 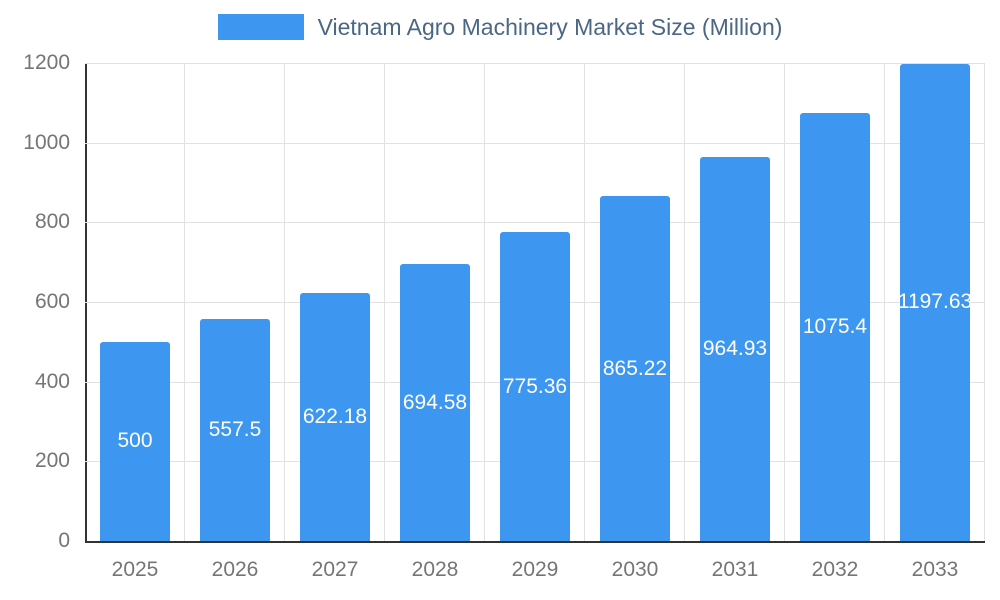 I want to click on bar-value-label: 964.93, so click(x=735, y=348).